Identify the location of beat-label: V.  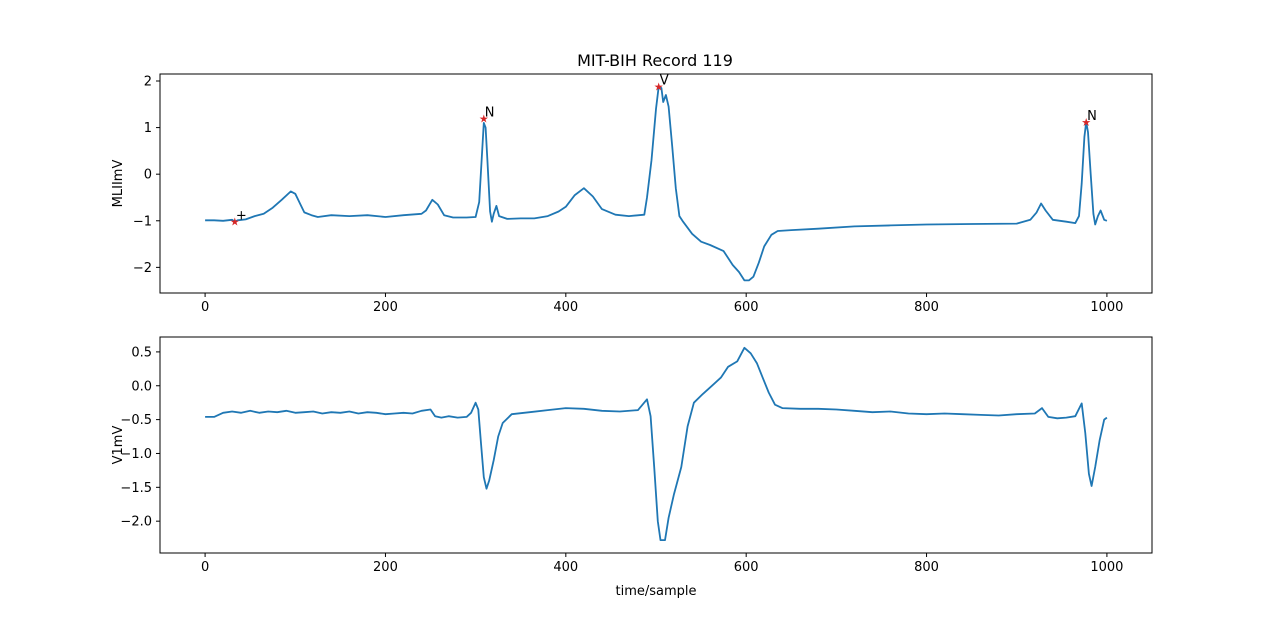
(664, 81).